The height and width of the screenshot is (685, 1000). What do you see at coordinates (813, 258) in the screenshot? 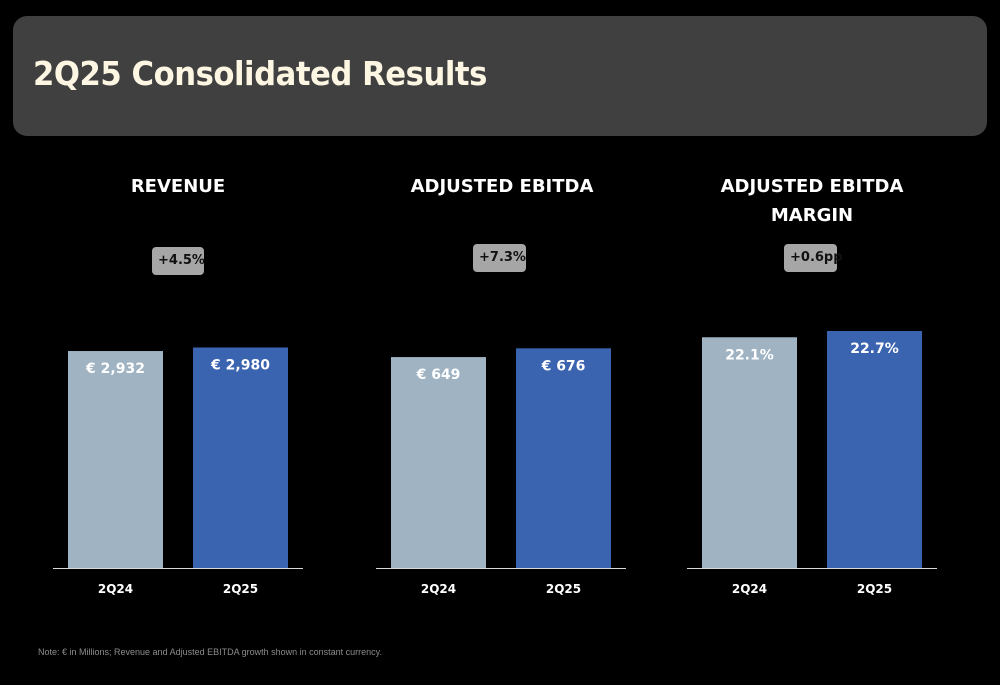
I see `growth-badge: +0.6pp` at bounding box center [813, 258].